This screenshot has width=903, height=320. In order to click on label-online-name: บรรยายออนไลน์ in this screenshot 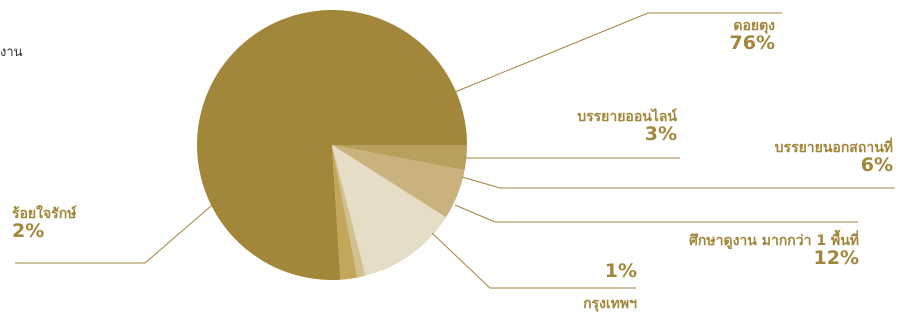, I will do `click(627, 117)`.